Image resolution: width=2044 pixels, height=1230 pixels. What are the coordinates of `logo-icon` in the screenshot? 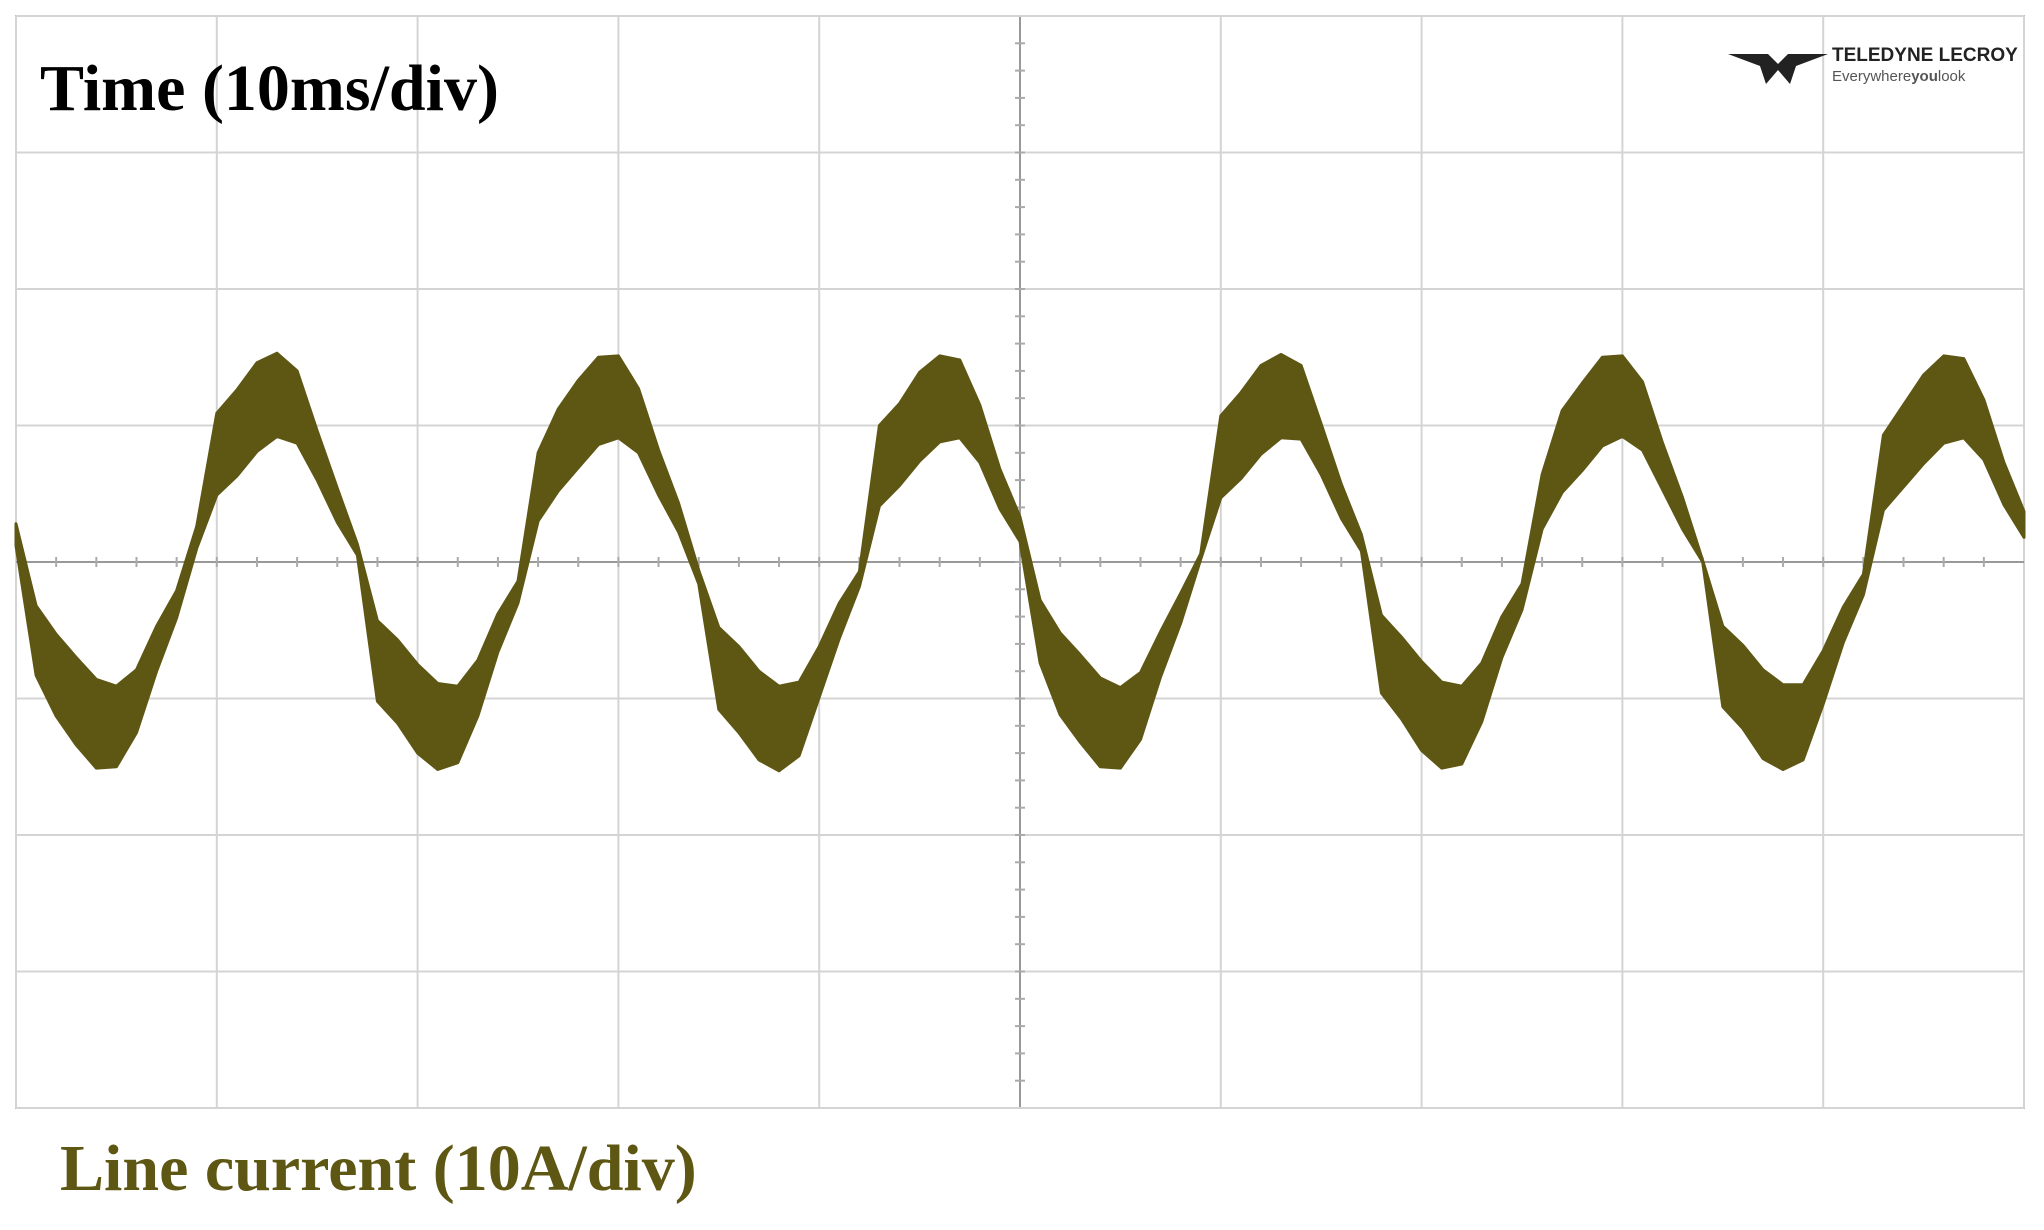 It's located at (1778, 69).